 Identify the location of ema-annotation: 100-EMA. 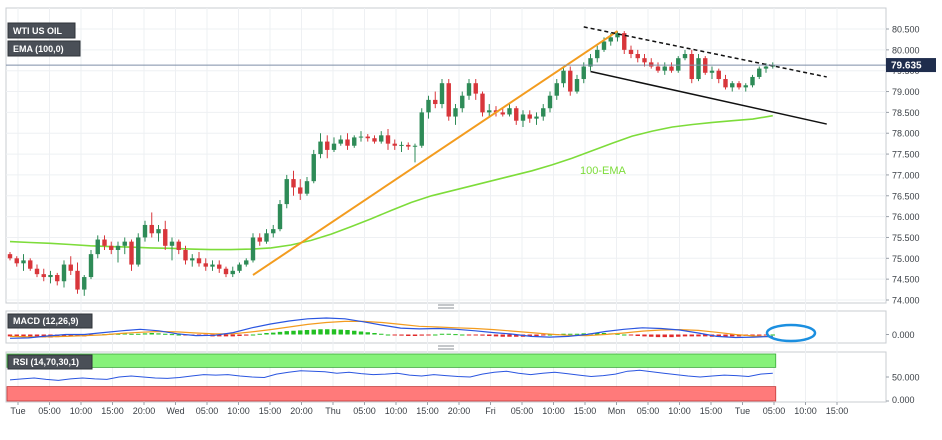
(603, 171).